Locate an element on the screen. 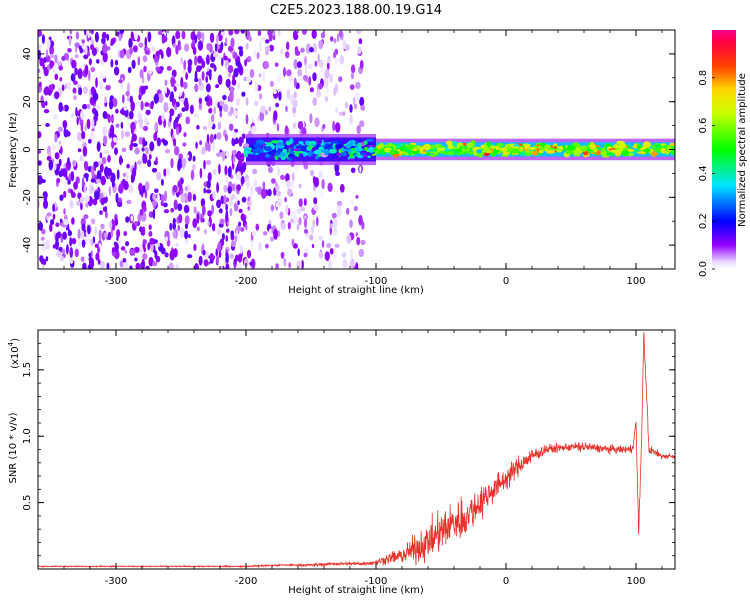 This screenshot has width=750, height=600. snr-scale-prefix: (x10 is located at coordinates (15, 357).